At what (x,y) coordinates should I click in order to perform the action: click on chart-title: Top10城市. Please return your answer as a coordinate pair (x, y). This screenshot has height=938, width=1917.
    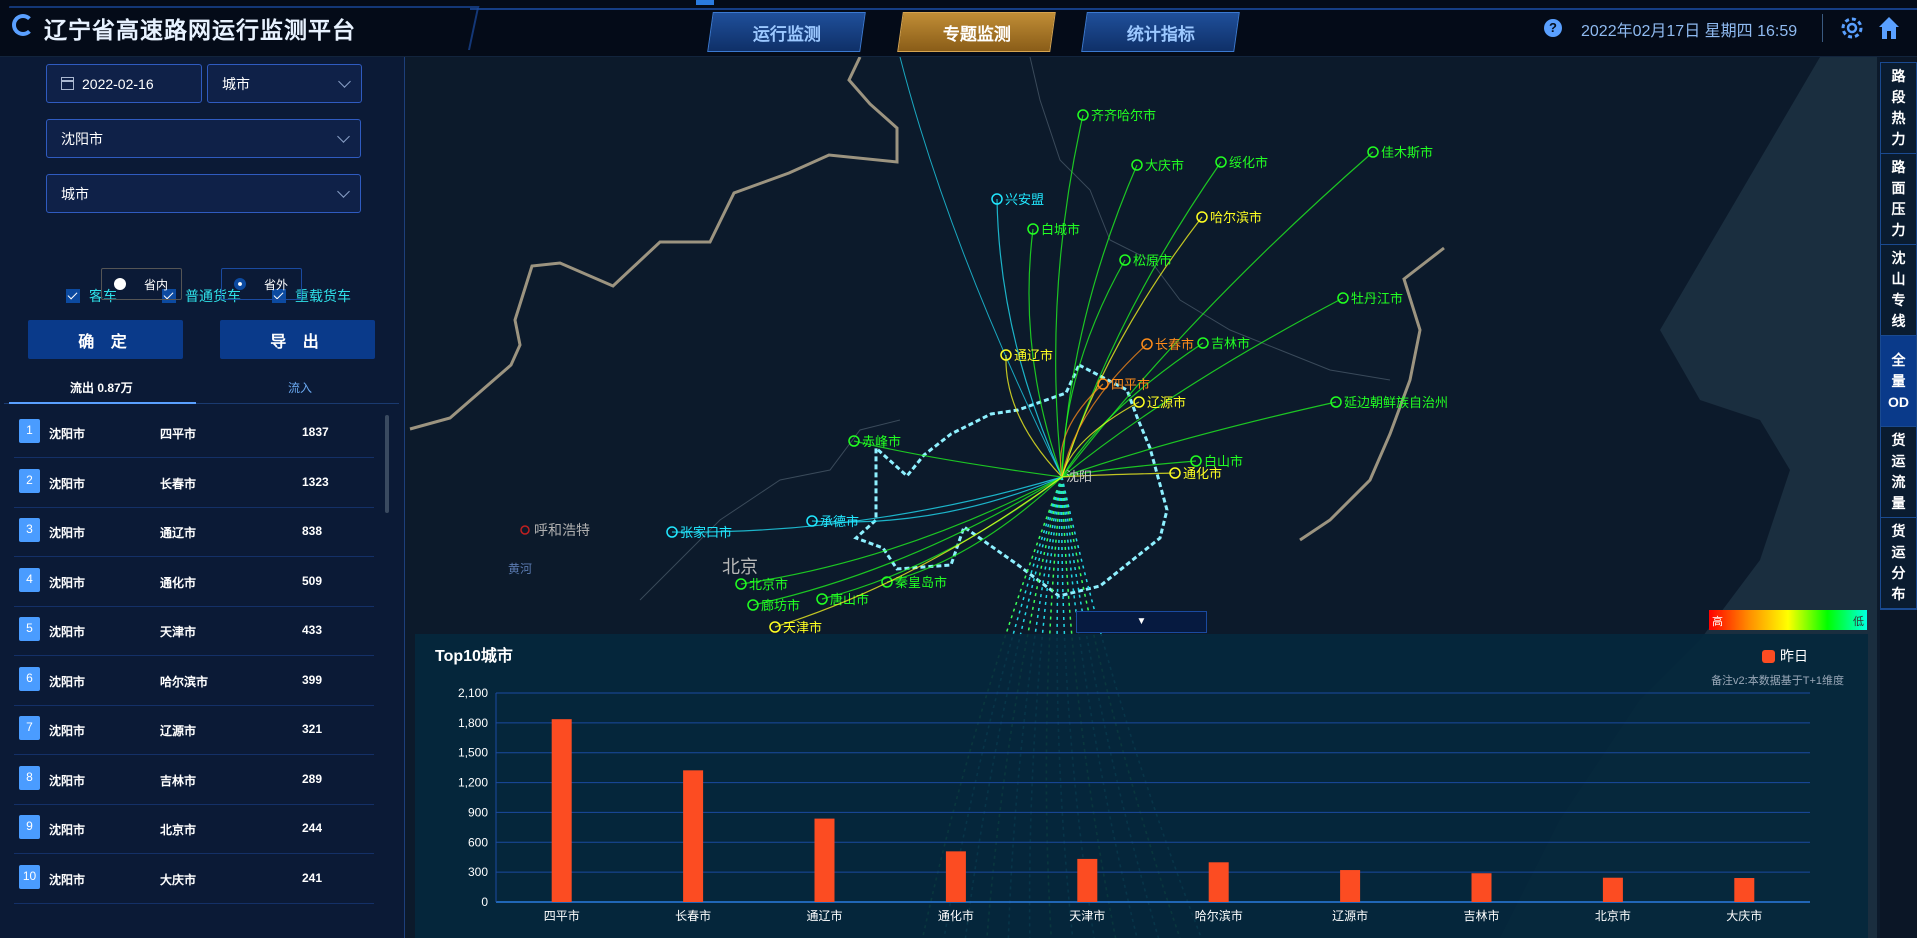
    Looking at the image, I should click on (474, 656).